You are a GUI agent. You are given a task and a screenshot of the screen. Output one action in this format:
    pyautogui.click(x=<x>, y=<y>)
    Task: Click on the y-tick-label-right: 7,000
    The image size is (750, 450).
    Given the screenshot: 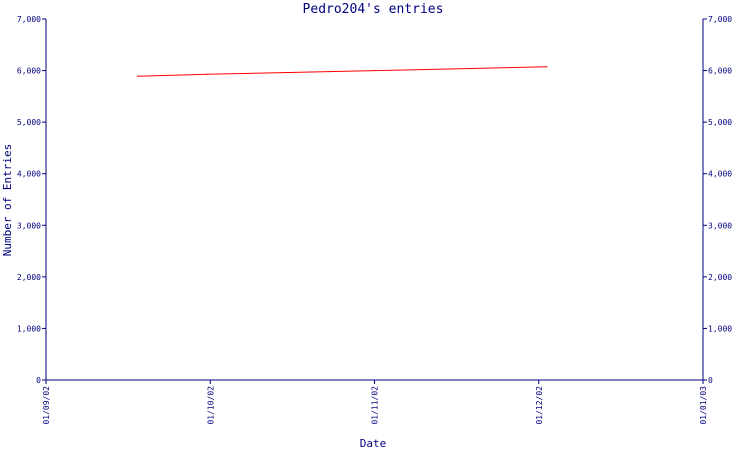 What is the action you would take?
    pyautogui.click(x=720, y=19)
    